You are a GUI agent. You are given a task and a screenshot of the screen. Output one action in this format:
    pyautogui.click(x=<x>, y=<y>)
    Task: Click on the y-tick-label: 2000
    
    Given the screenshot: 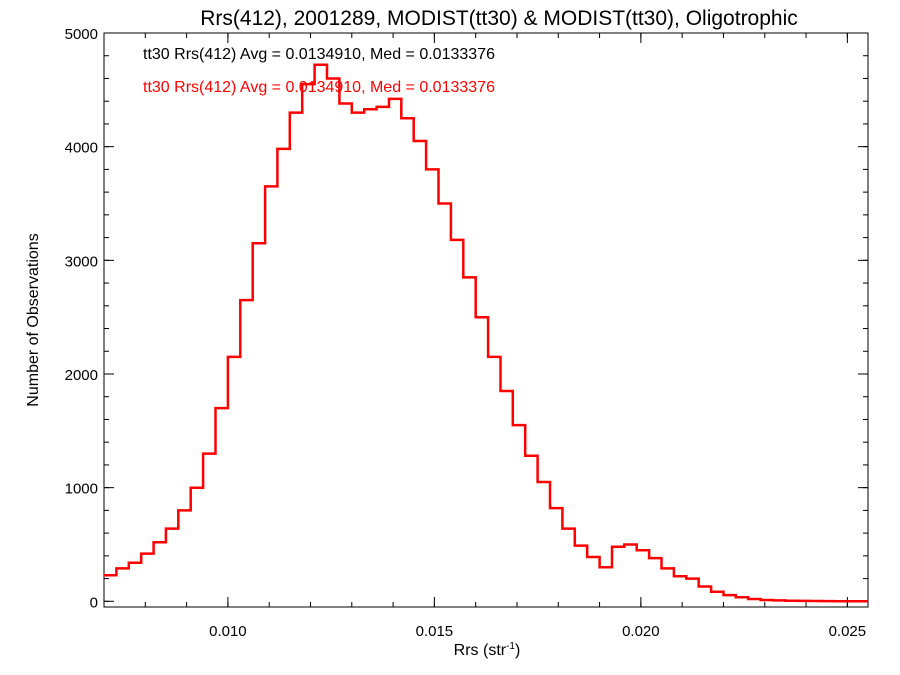 What is the action you would take?
    pyautogui.click(x=81, y=375)
    